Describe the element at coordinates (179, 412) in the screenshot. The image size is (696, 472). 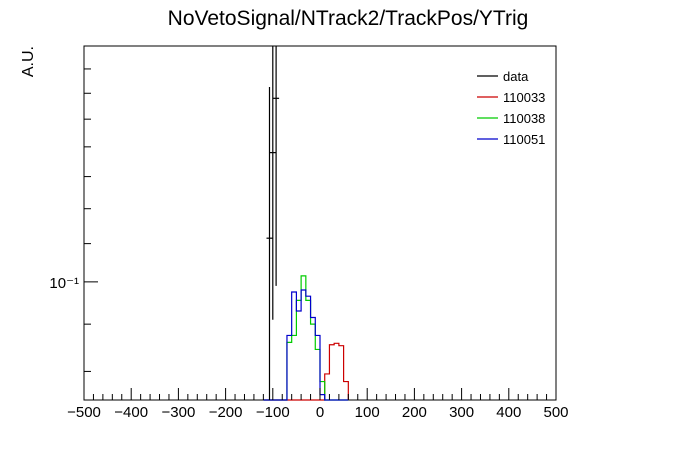
I see `x-tick-label: −300` at that location.